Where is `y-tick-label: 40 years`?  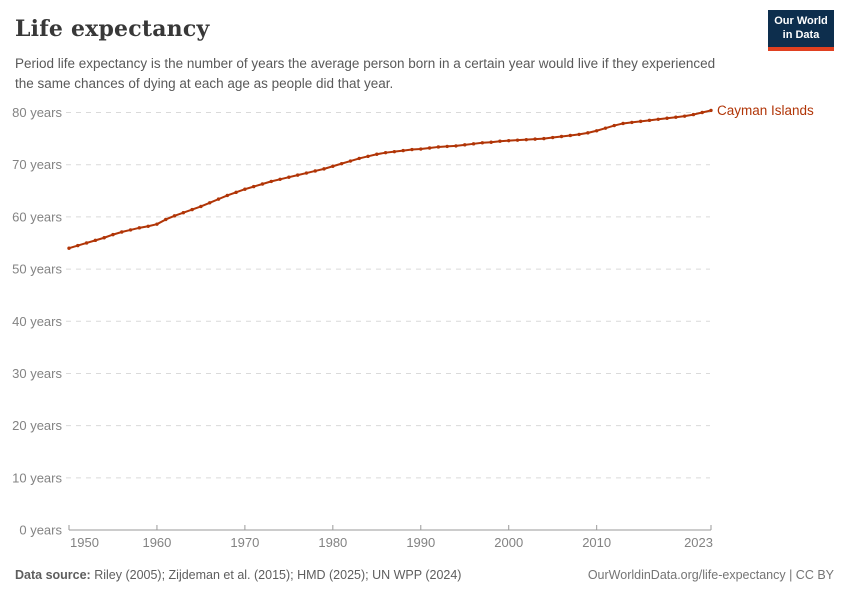 y-tick-label: 40 years is located at coordinates (37, 321).